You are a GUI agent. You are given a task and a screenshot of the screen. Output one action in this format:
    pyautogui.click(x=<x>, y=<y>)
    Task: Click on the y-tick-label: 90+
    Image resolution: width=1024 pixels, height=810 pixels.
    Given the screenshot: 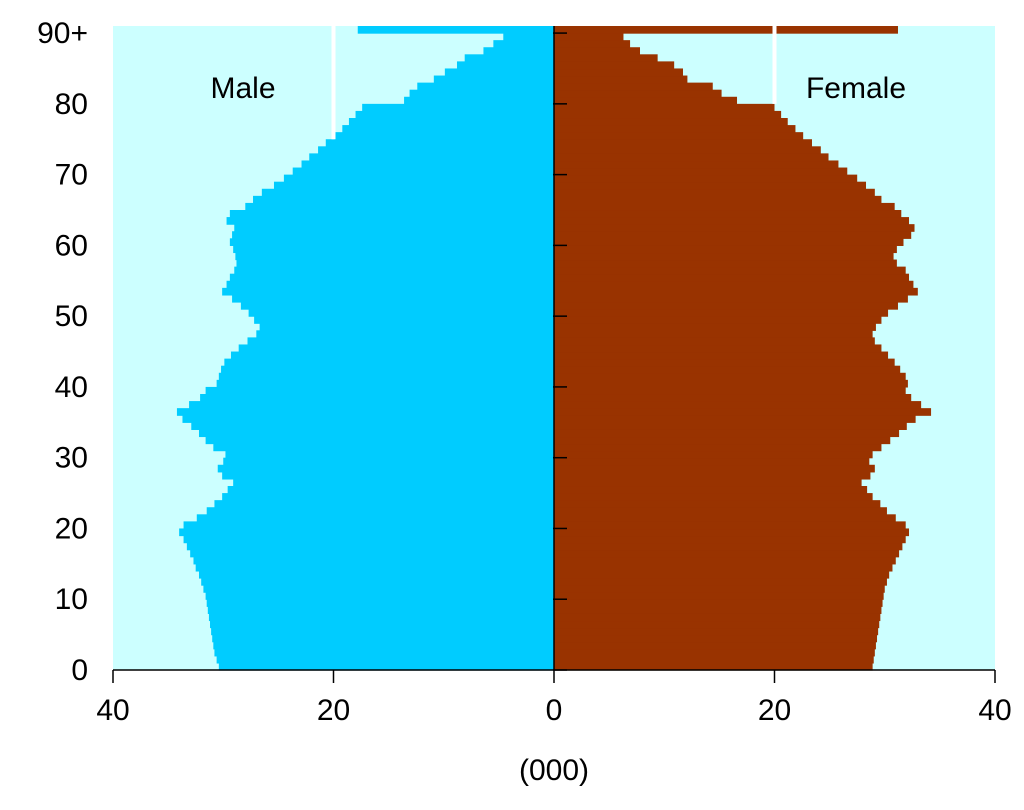 What is the action you would take?
    pyautogui.click(x=62, y=33)
    